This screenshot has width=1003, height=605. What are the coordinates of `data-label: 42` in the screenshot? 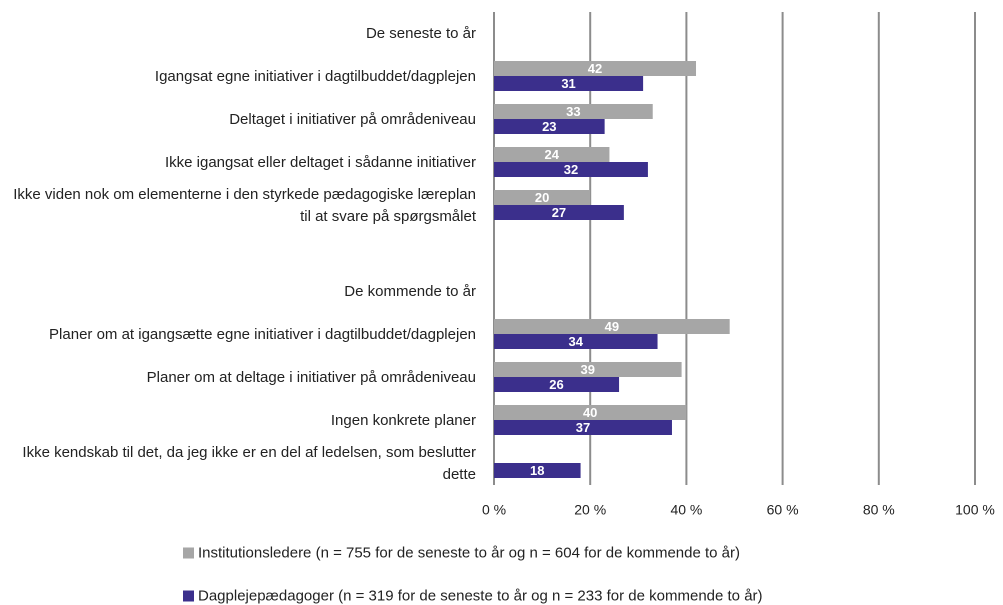 It's located at (595, 68).